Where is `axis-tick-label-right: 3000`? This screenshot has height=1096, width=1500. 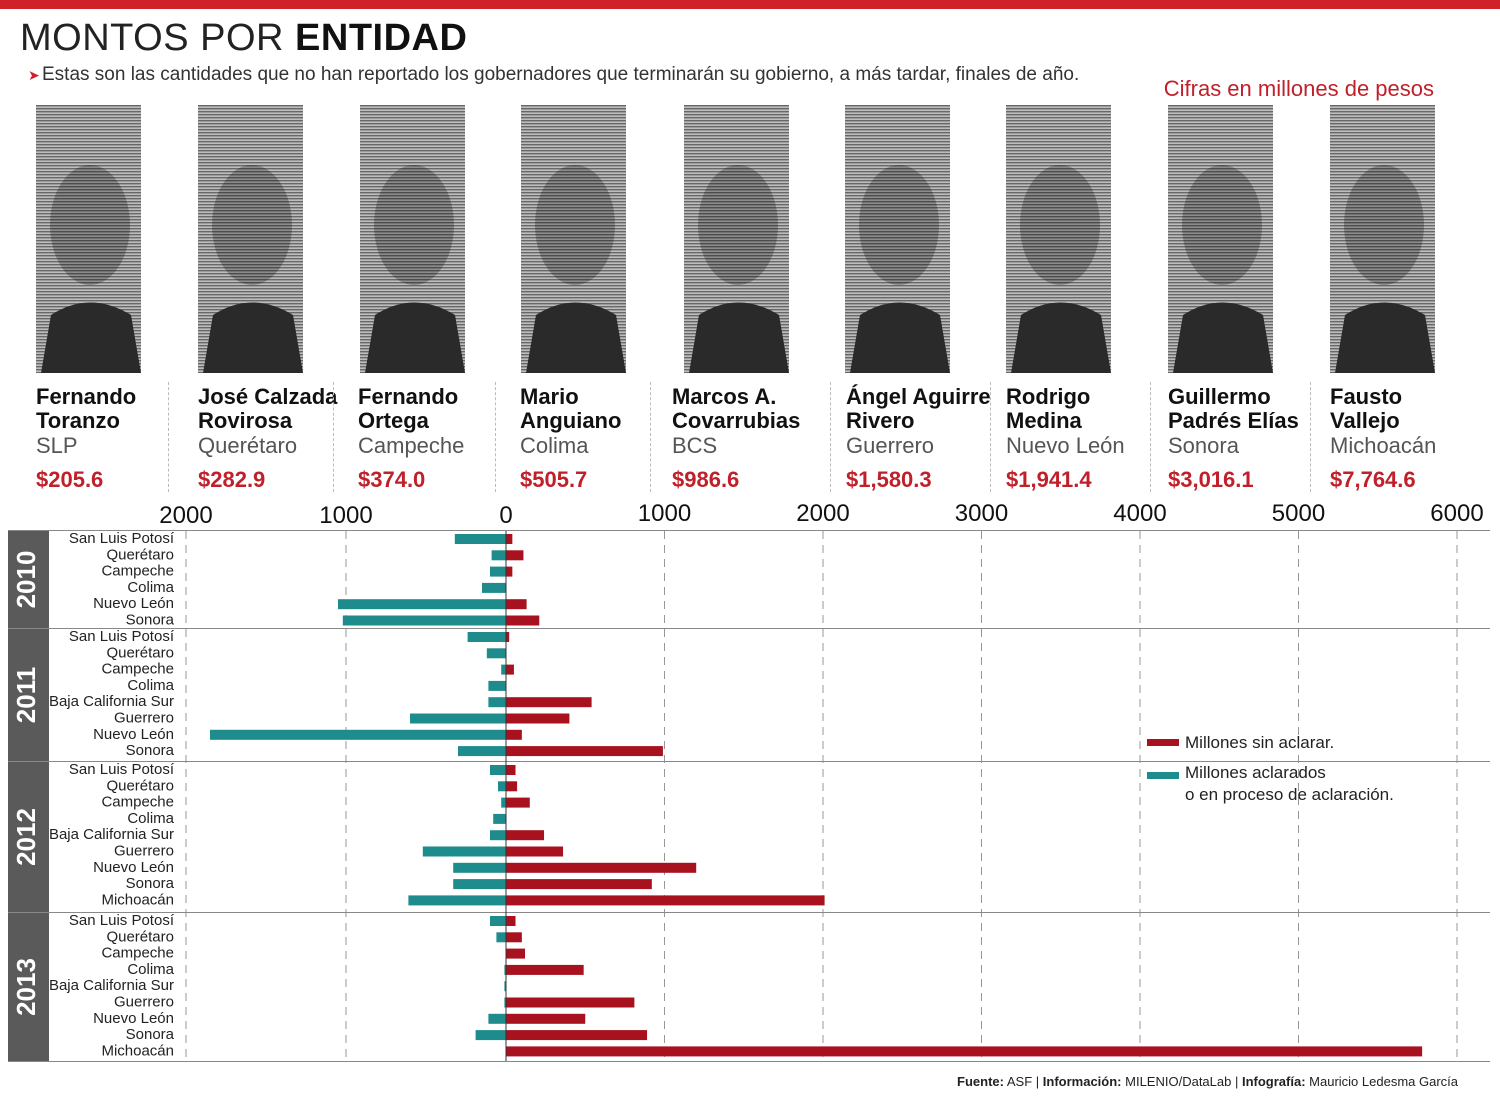
axis-tick-label-right: 3000 is located at coordinates (981, 513).